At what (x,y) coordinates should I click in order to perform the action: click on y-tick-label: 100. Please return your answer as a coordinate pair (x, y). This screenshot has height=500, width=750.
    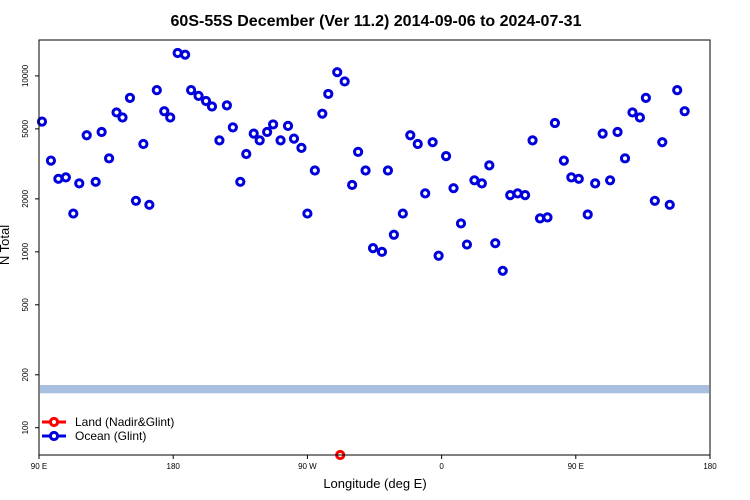
    Looking at the image, I should click on (25, 428).